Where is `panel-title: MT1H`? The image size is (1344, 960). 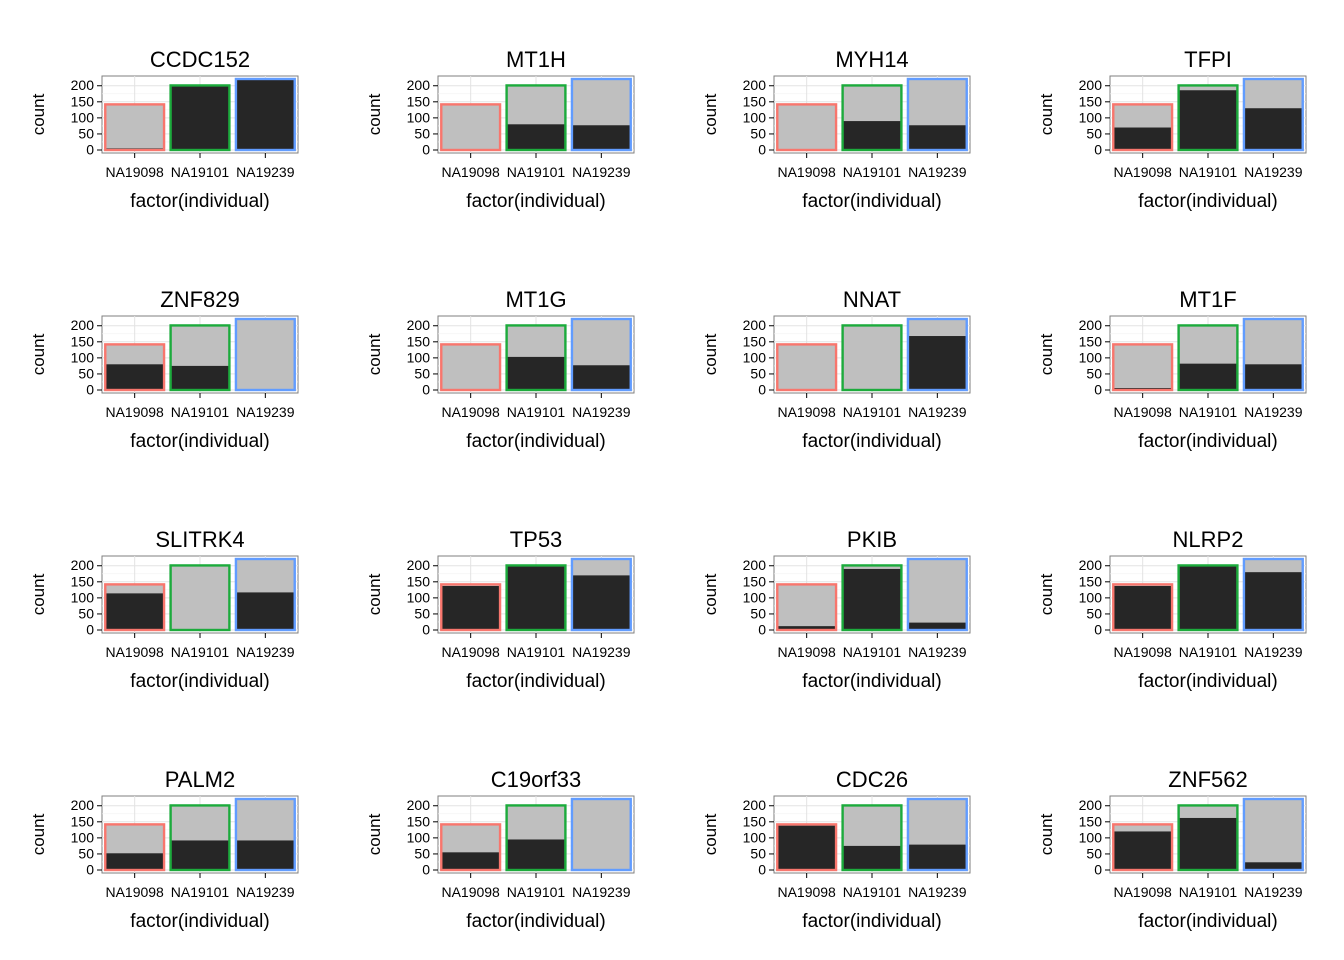
panel-title: MT1H is located at coordinates (536, 59).